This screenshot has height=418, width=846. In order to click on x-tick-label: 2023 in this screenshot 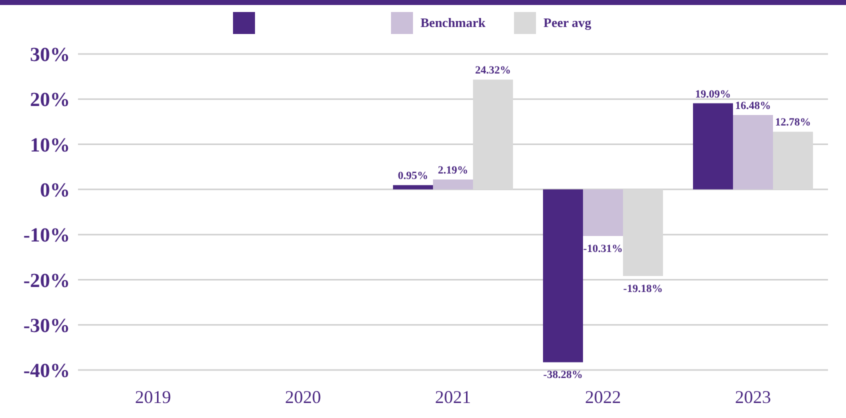, I will do `click(753, 396)`.